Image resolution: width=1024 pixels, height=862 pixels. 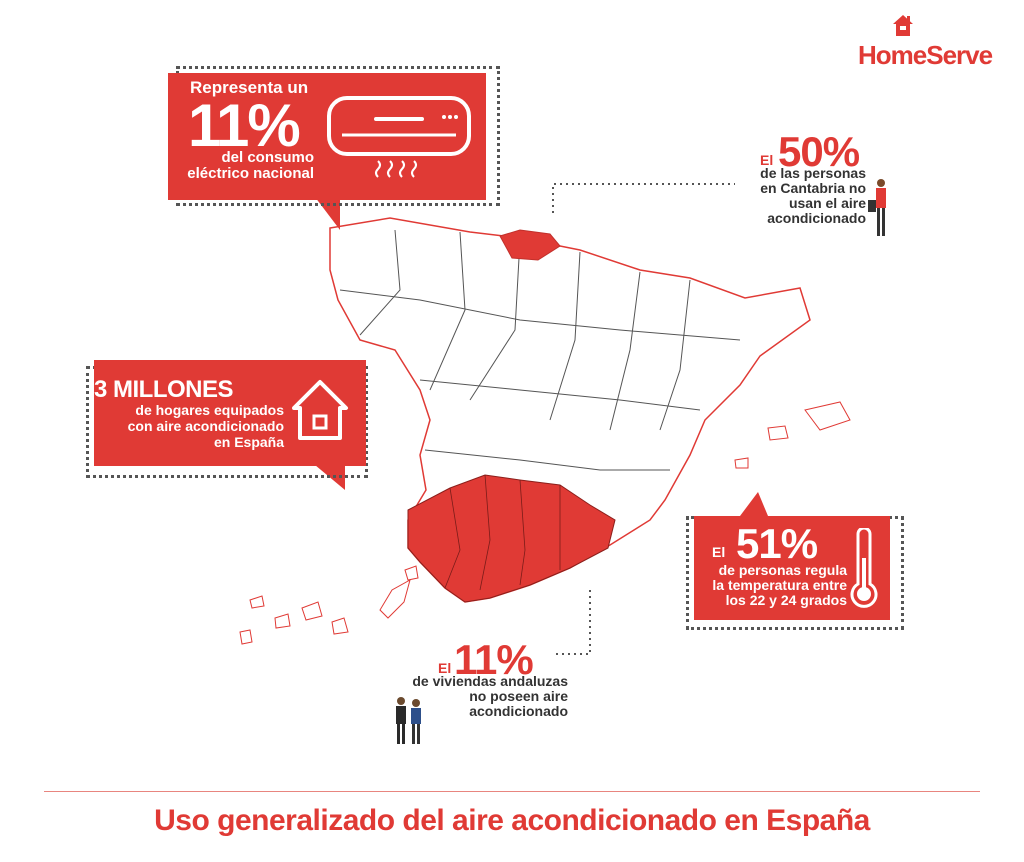 I want to click on brand-name: HomeServe, so click(x=925, y=55).